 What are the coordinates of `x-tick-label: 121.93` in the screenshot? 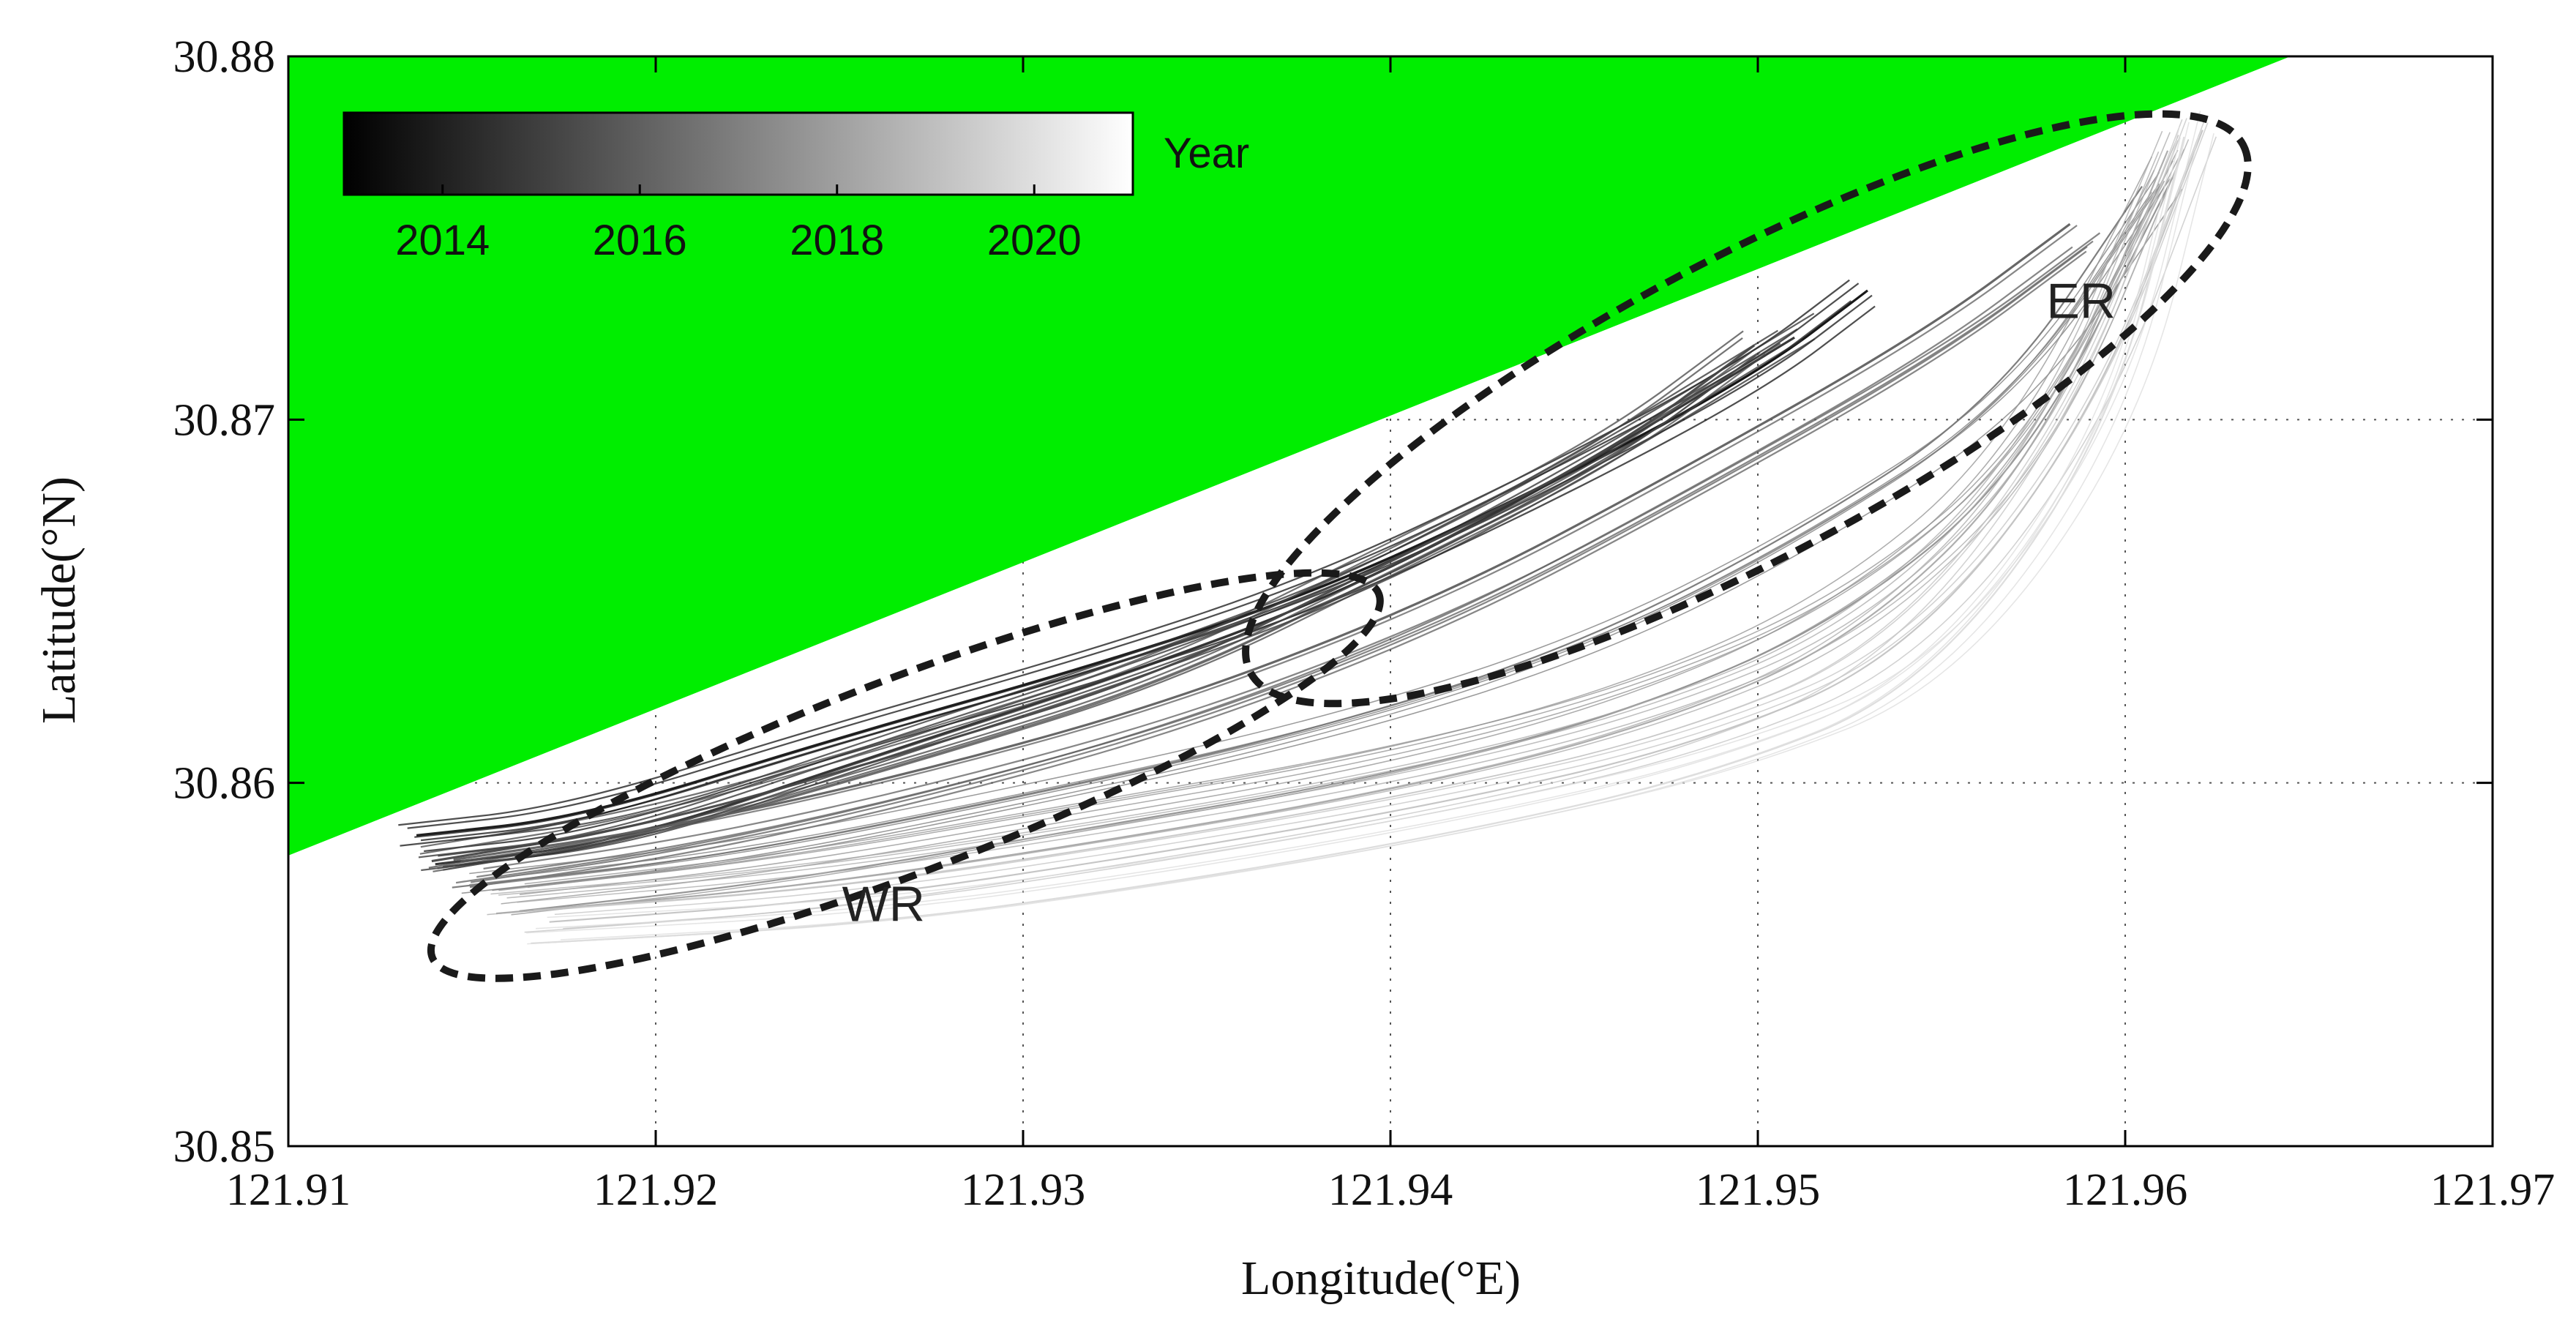 It's located at (1023, 1190).